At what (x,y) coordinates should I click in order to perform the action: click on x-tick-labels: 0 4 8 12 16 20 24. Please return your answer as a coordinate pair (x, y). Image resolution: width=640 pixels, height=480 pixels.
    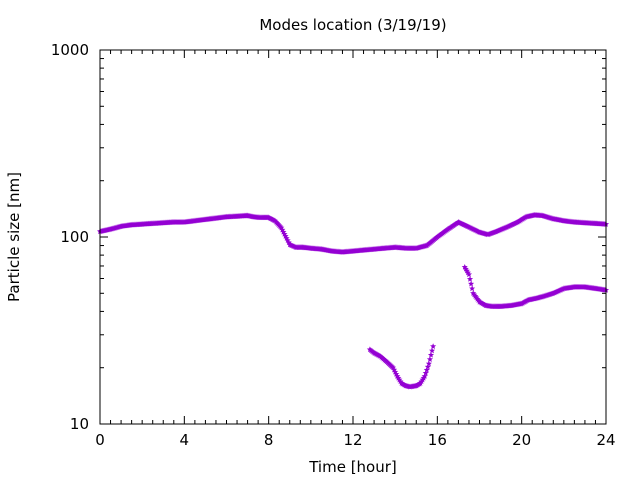
    Looking at the image, I should click on (355, 440).